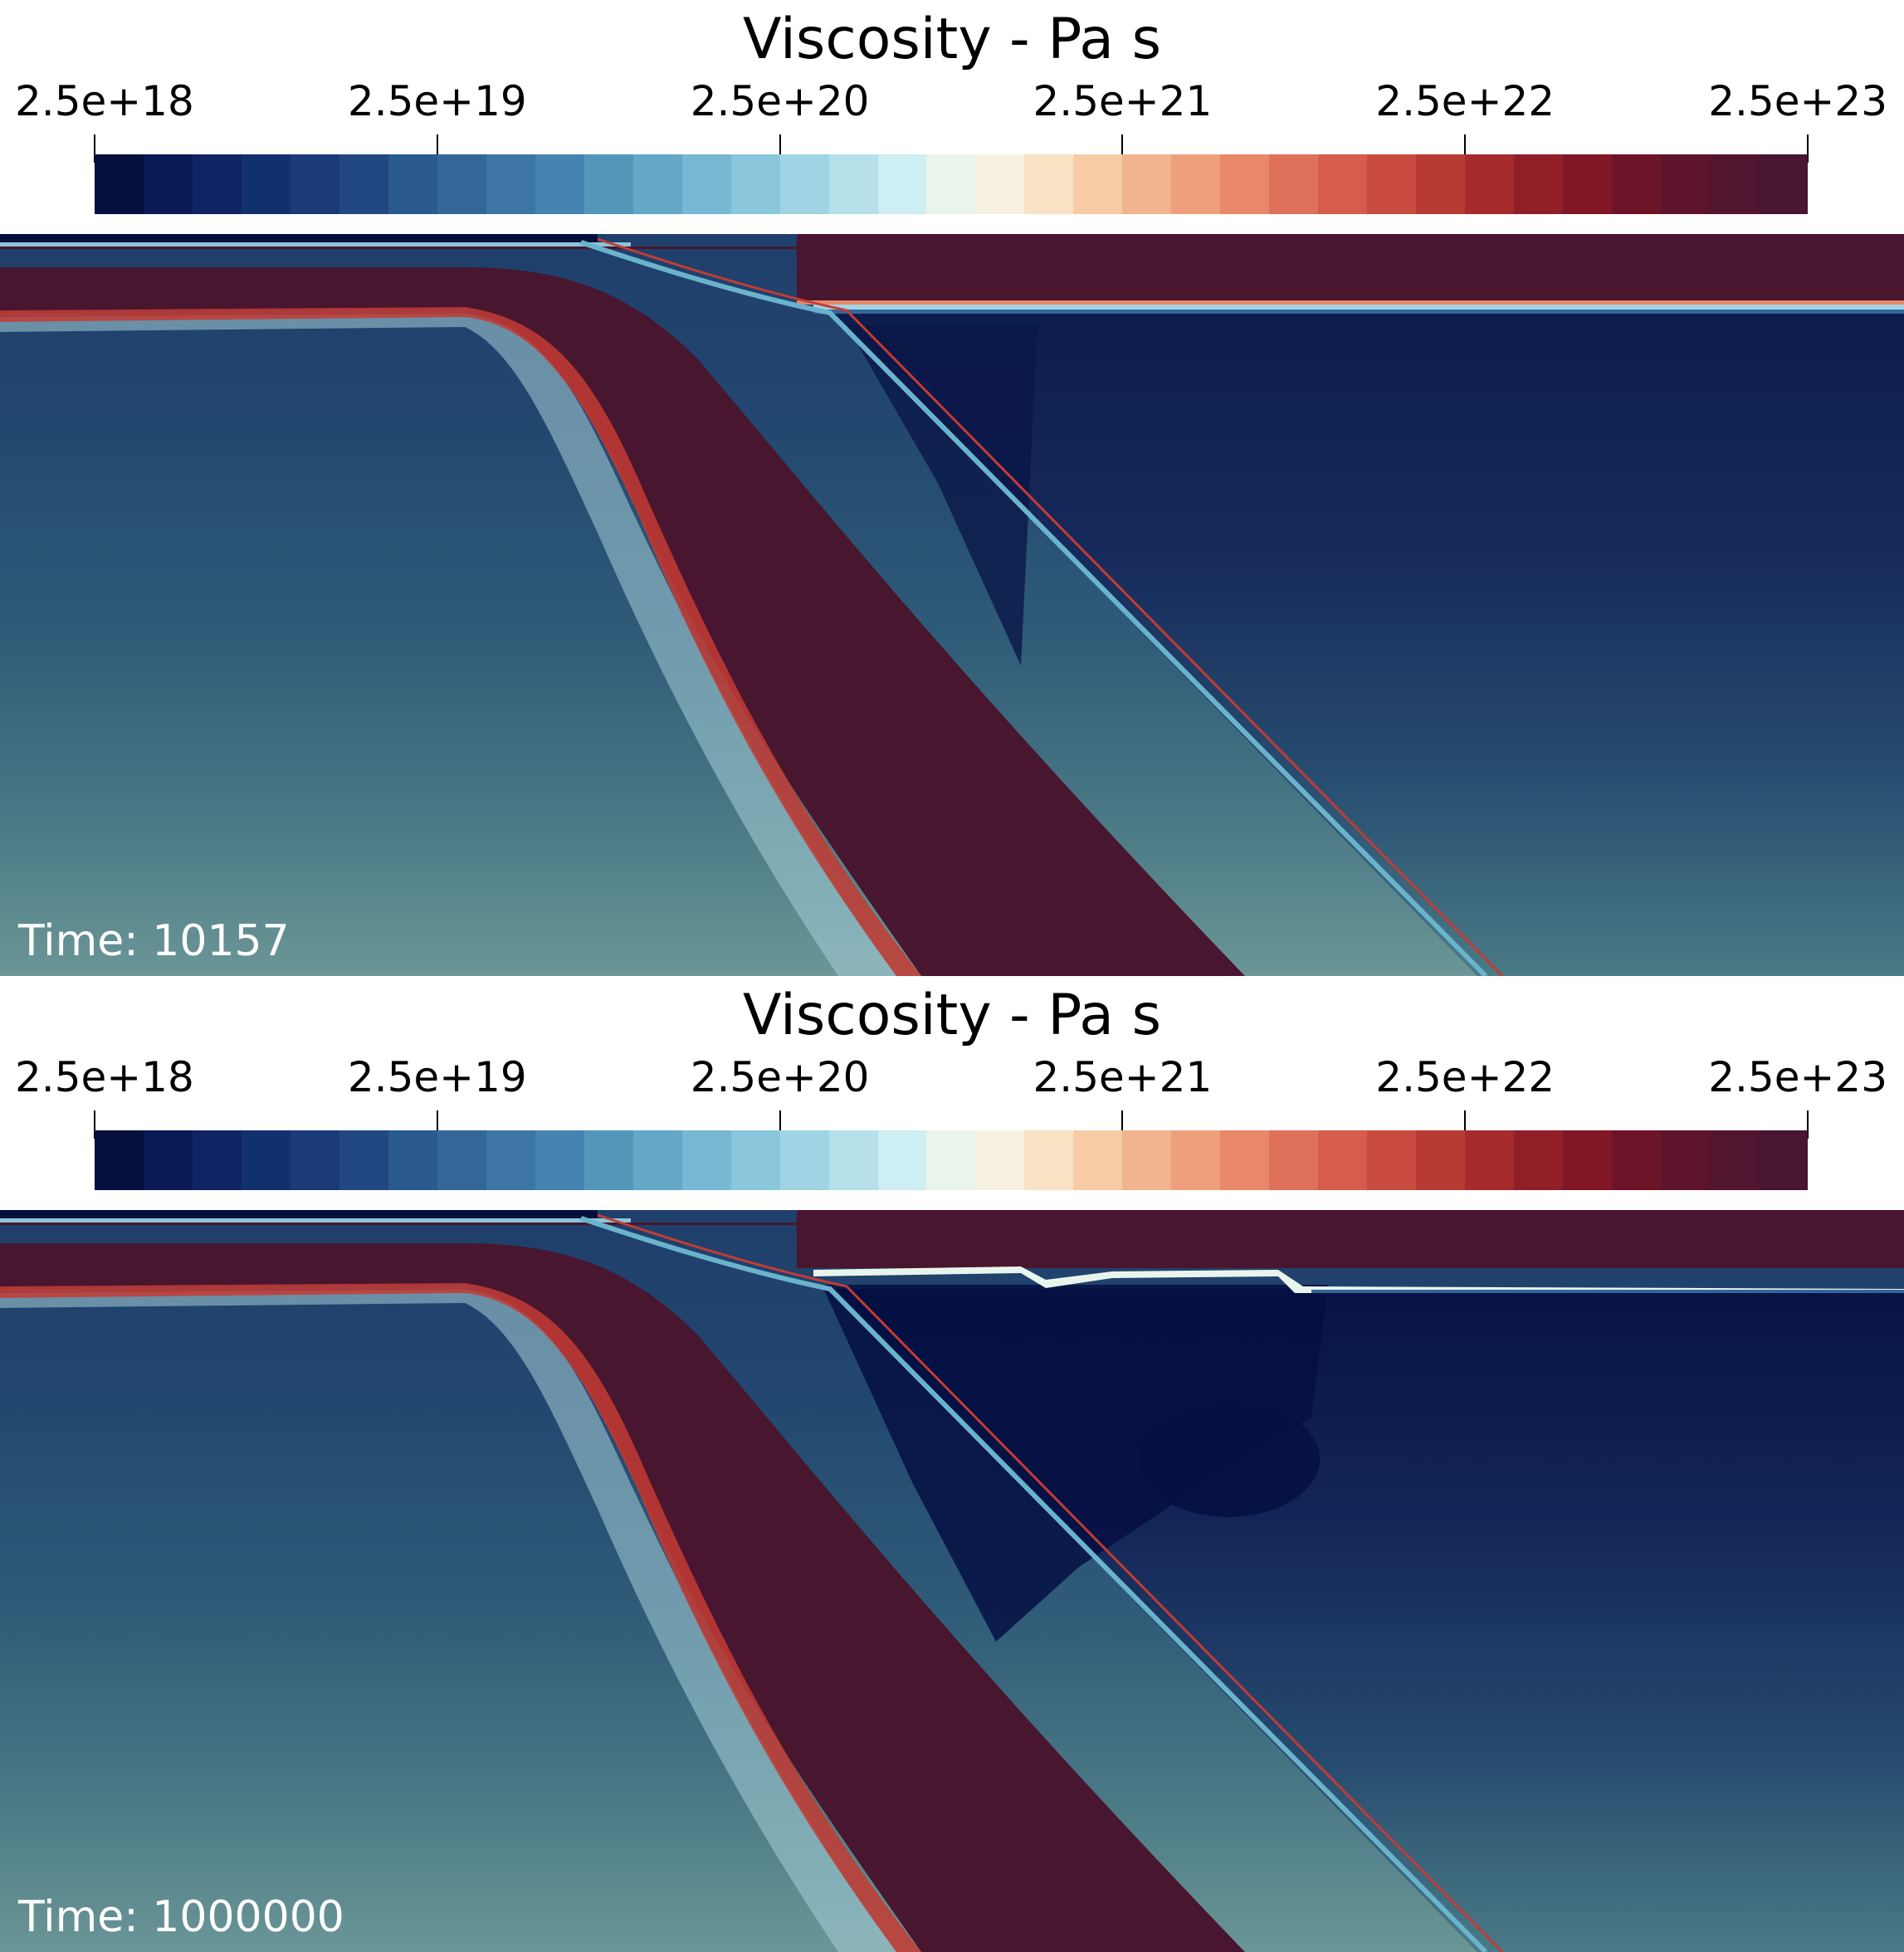  Describe the element at coordinates (780, 1077) in the screenshot. I see `colorbar-tick-label: 2.5e+20` at that location.